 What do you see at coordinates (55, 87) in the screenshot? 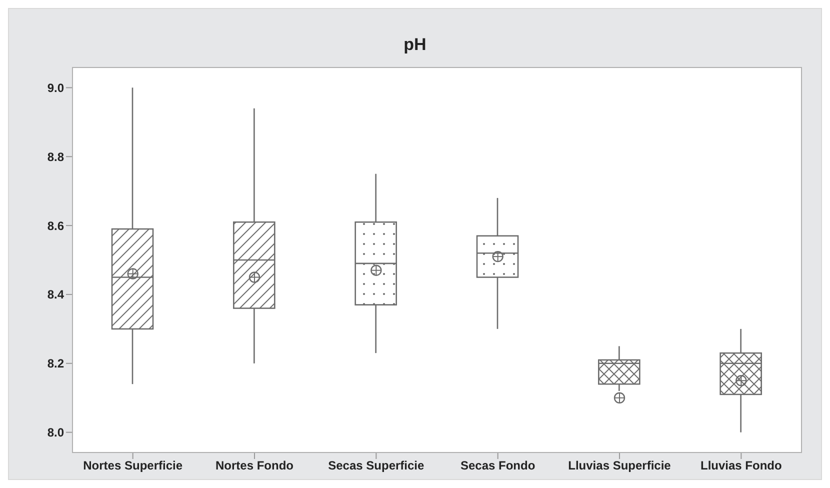
I see `y-tick-label: 9.0` at bounding box center [55, 87].